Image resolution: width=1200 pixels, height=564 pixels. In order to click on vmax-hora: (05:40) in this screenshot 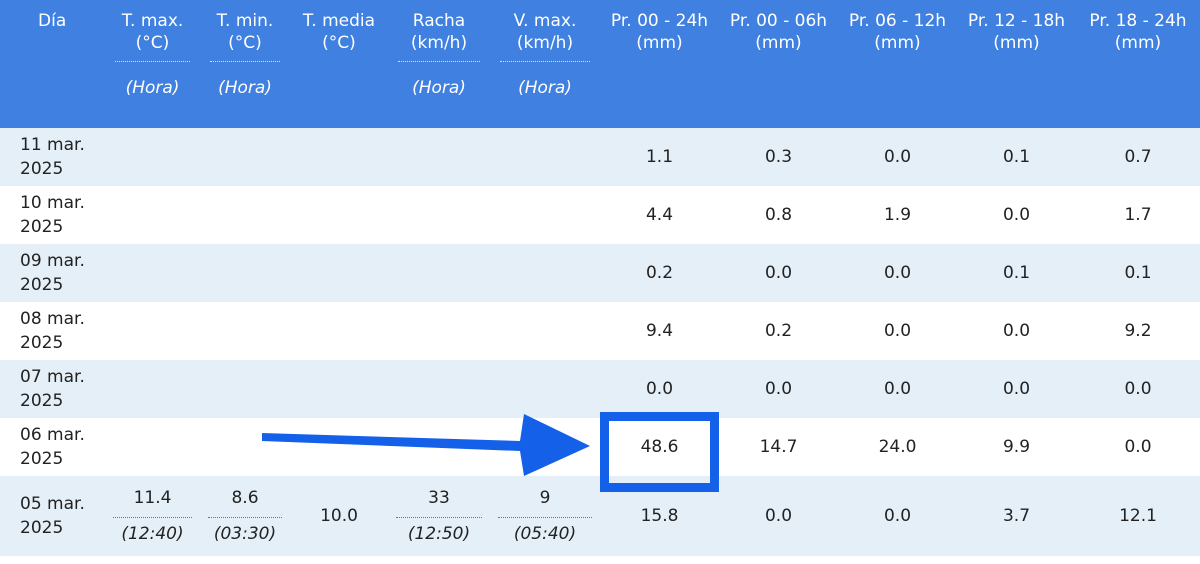, I will do `click(545, 534)`.